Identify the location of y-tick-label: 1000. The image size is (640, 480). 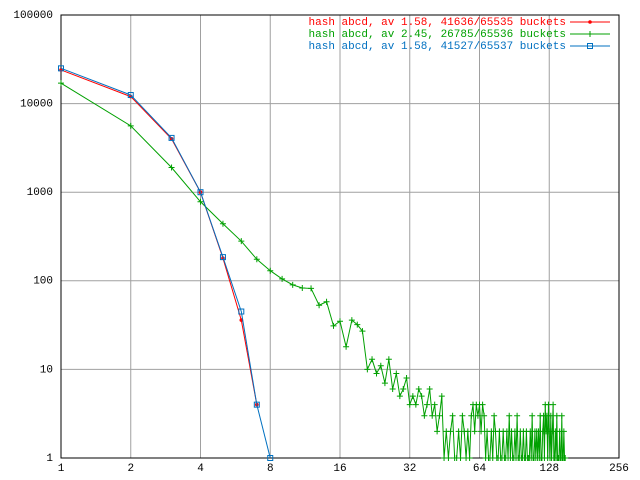
(40, 193).